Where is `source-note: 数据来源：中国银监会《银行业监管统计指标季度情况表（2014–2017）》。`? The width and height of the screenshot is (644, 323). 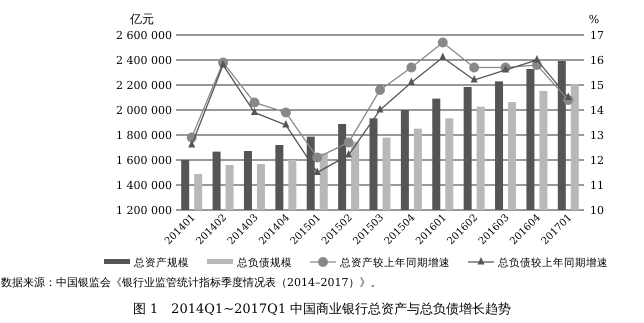
source-note: 数据来源：中国银监会《银行业监管统计指标季度情况表（2014–2017）》。 is located at coordinates (191, 282).